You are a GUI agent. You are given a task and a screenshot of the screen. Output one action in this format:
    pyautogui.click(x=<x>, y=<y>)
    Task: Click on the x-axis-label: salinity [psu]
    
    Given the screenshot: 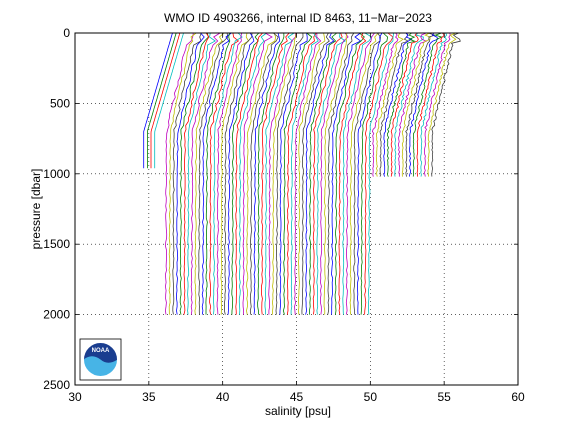 What is the action you would take?
    pyautogui.click(x=298, y=411)
    